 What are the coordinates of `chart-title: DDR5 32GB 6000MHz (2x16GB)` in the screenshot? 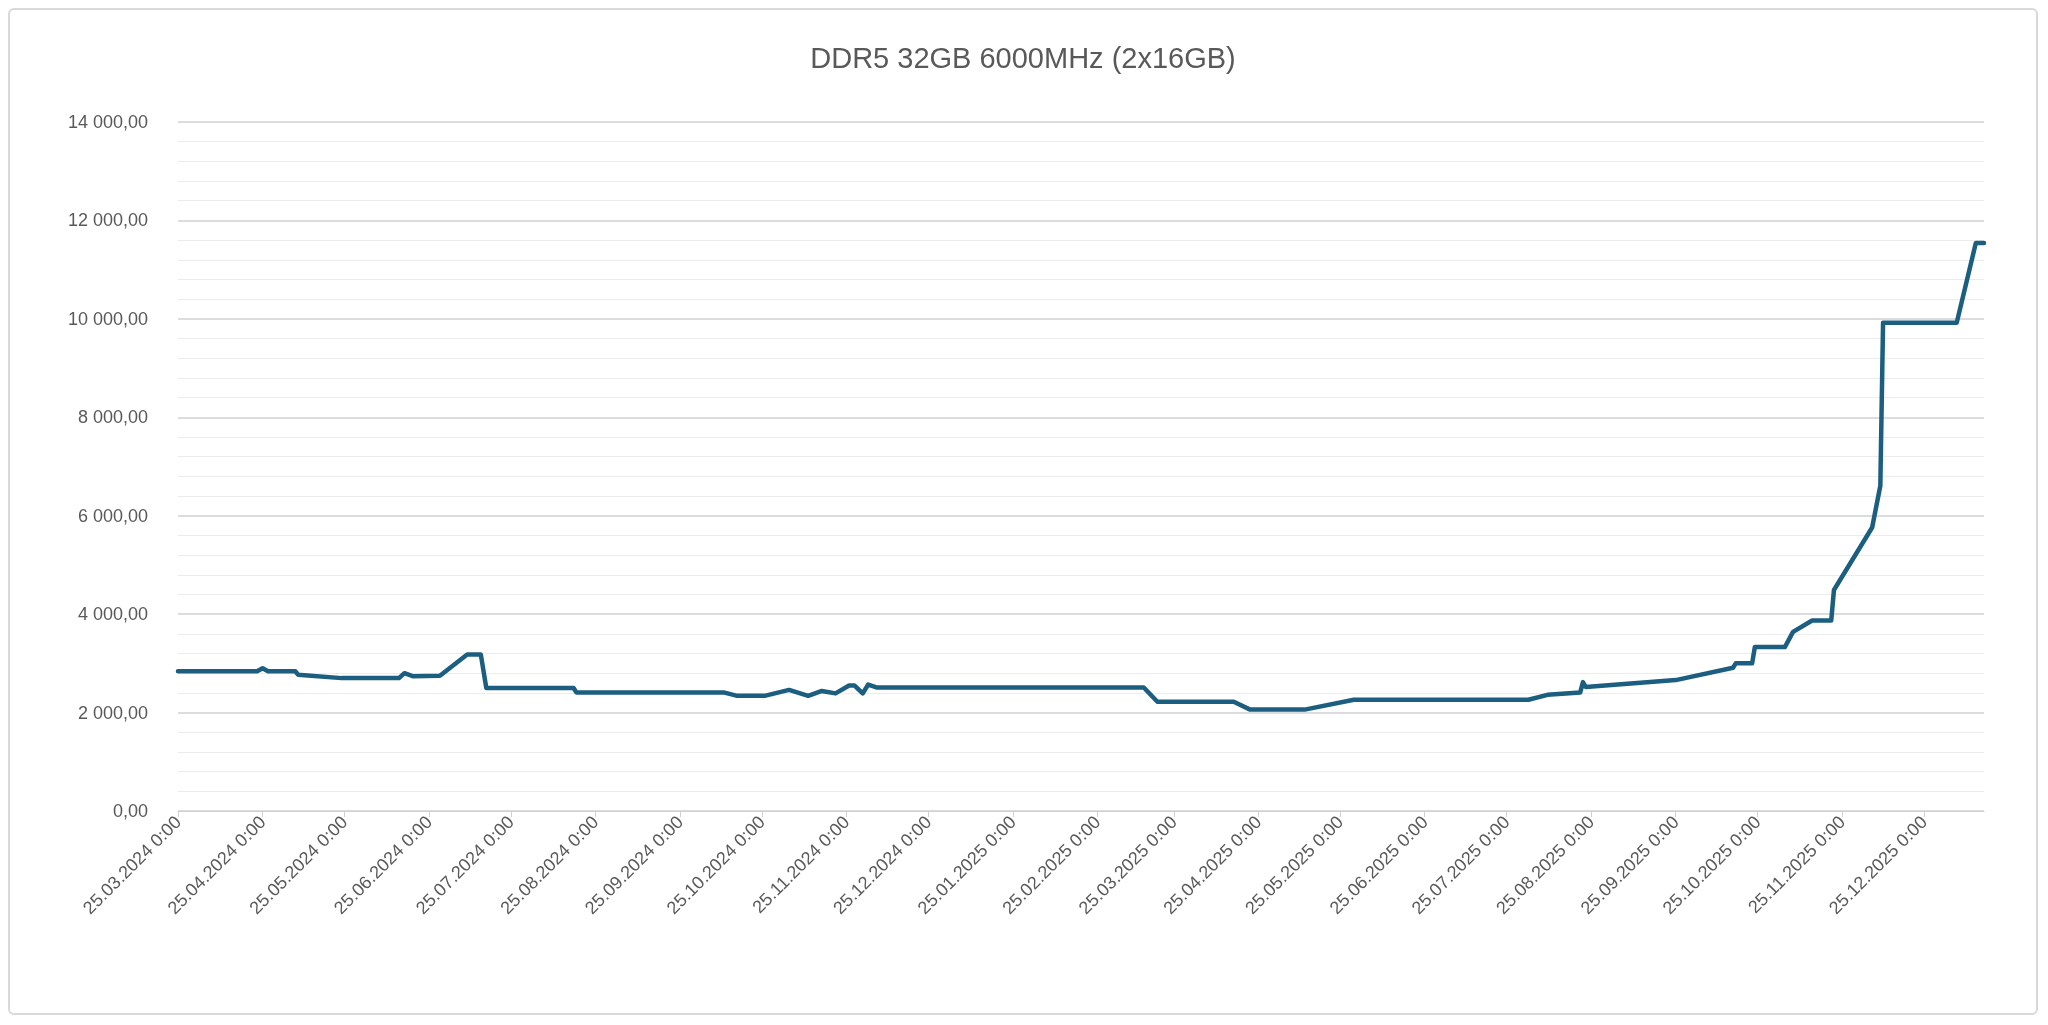 It's located at (1023, 57).